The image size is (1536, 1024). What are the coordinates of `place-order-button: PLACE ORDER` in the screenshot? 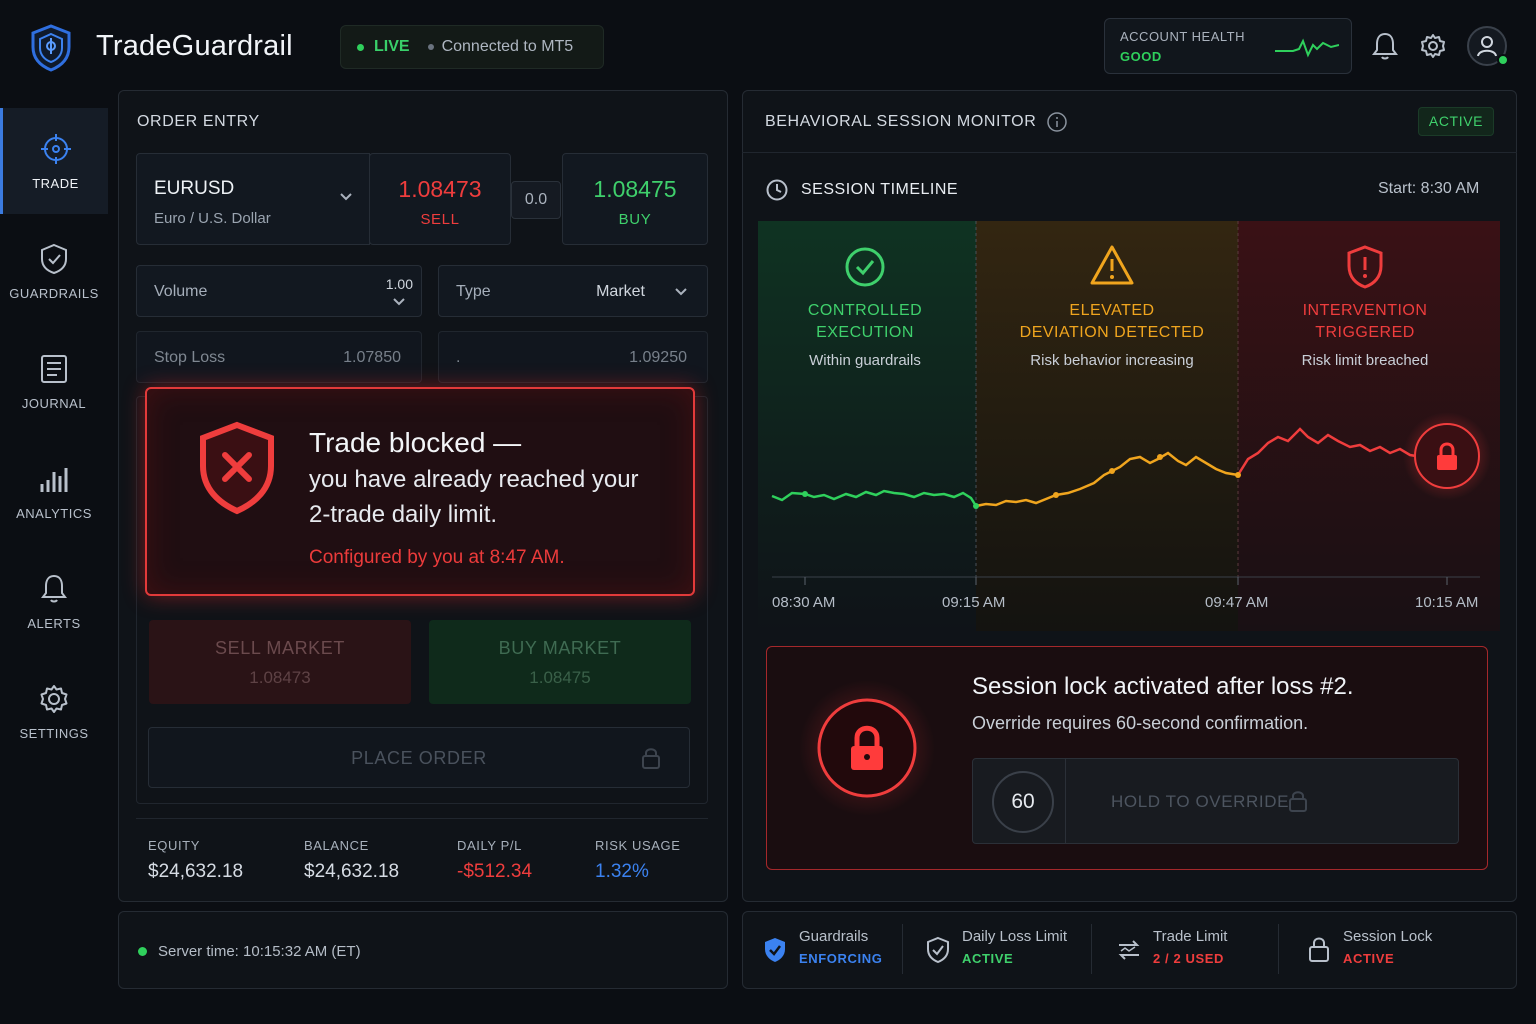 It's located at (419, 757).